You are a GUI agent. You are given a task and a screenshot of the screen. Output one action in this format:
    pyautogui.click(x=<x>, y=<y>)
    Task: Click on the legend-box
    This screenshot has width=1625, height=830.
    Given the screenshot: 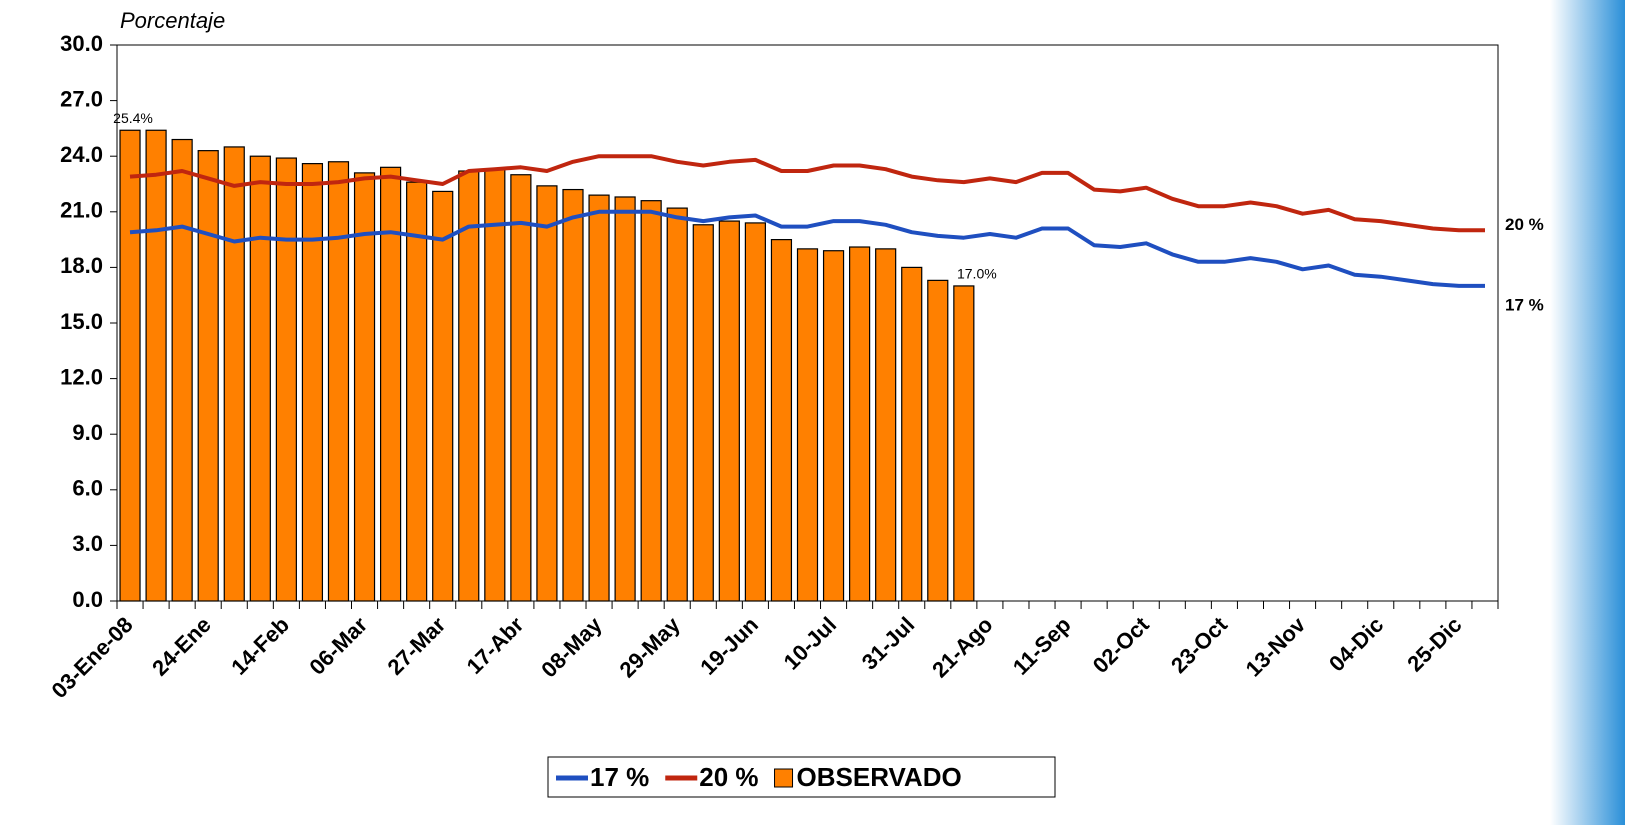 What is the action you would take?
    pyautogui.click(x=801, y=777)
    